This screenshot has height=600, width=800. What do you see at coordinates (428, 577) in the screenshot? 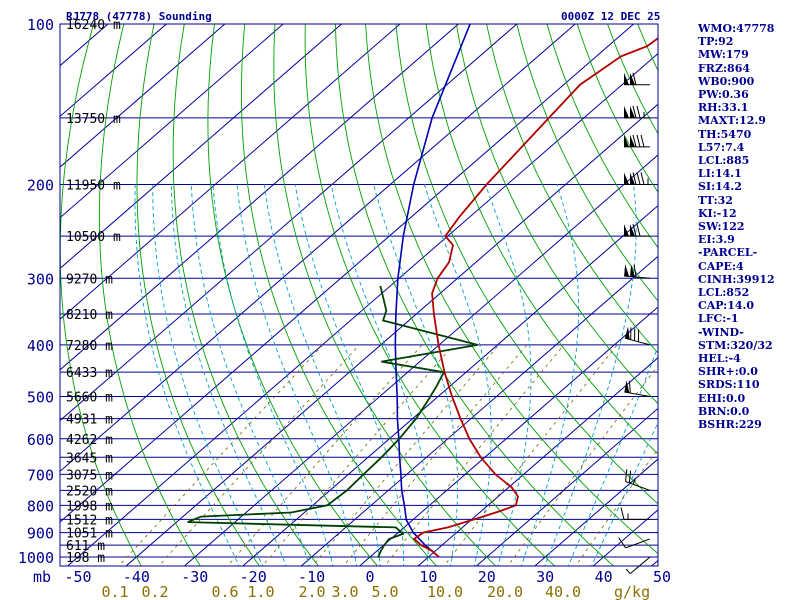
I see `temperature-tick-label: 10` at bounding box center [428, 577].